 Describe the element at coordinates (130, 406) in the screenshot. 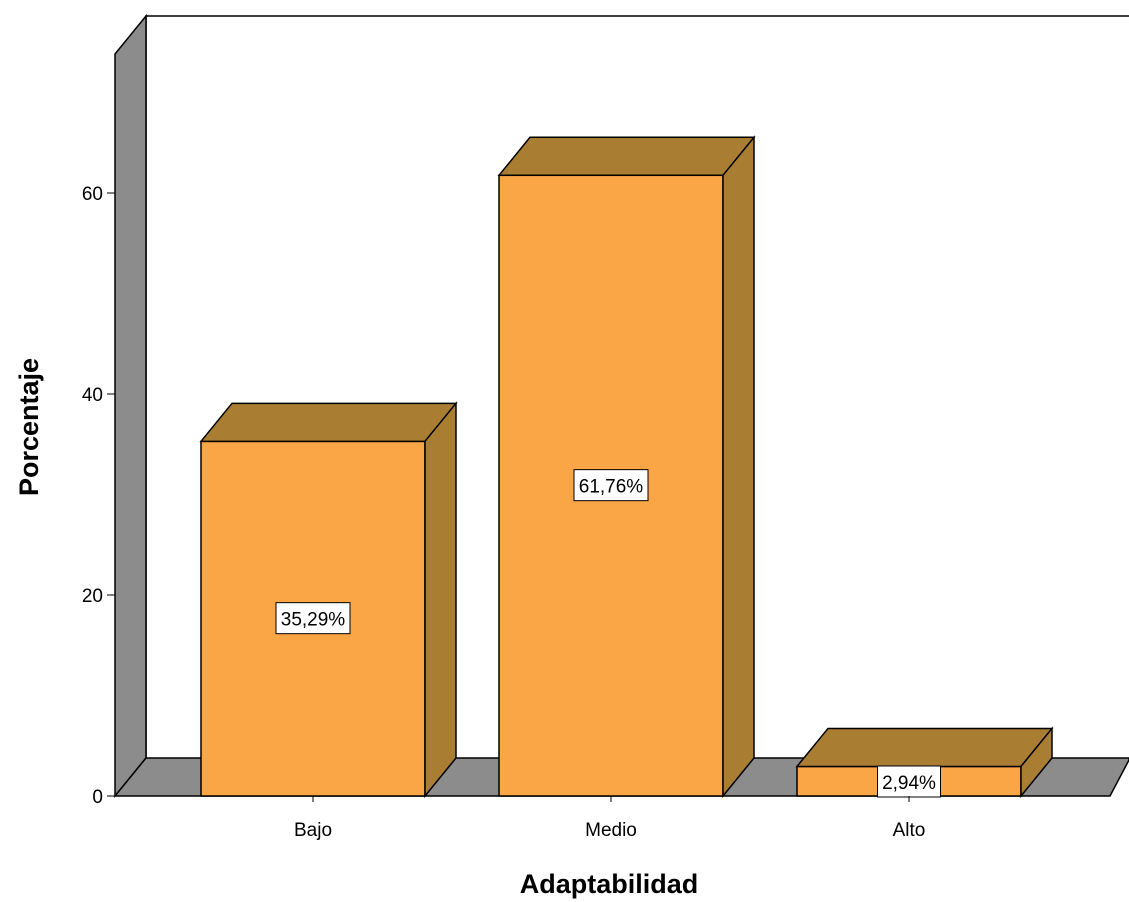

I see `left-wall` at that location.